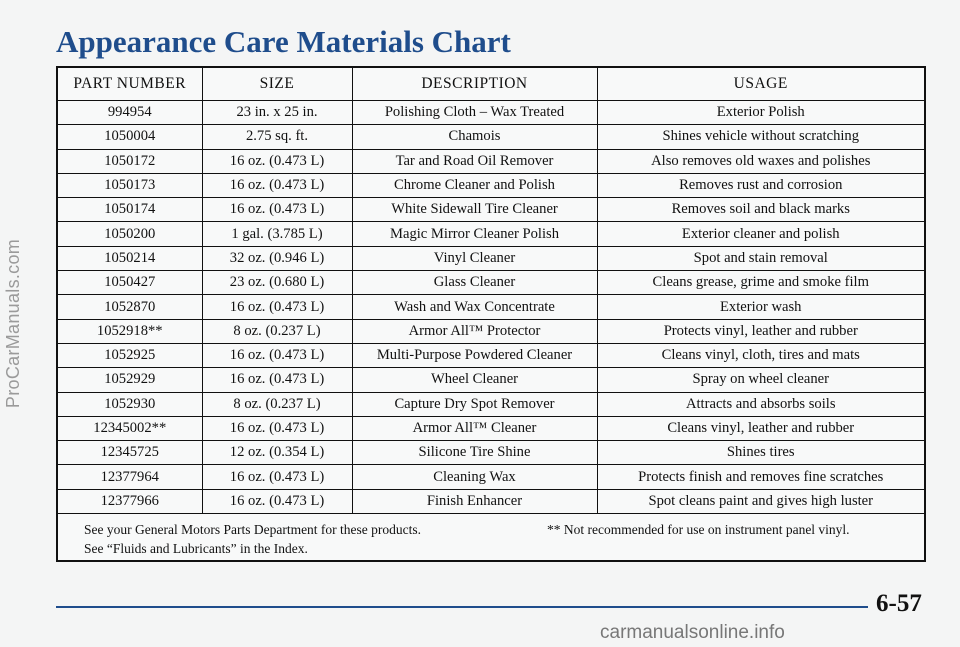  What do you see at coordinates (130, 84) in the screenshot?
I see `header-part-number: PART NUMBER` at bounding box center [130, 84].